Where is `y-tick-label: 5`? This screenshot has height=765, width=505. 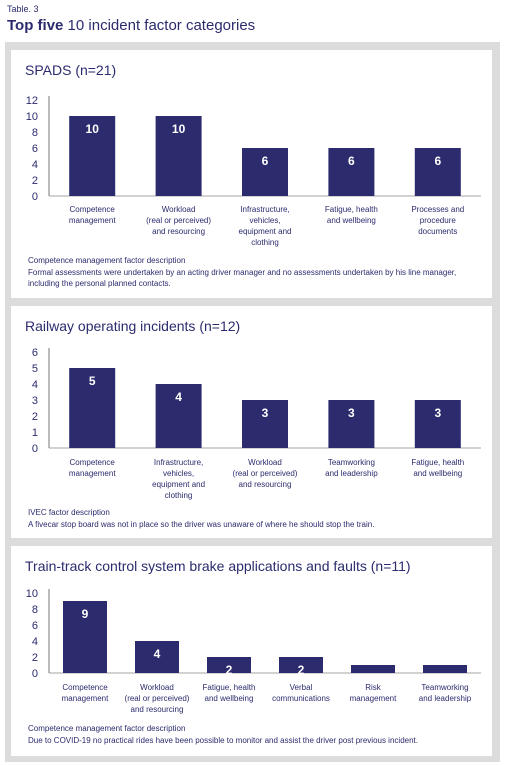
y-tick-label: 5 is located at coordinates (35, 369).